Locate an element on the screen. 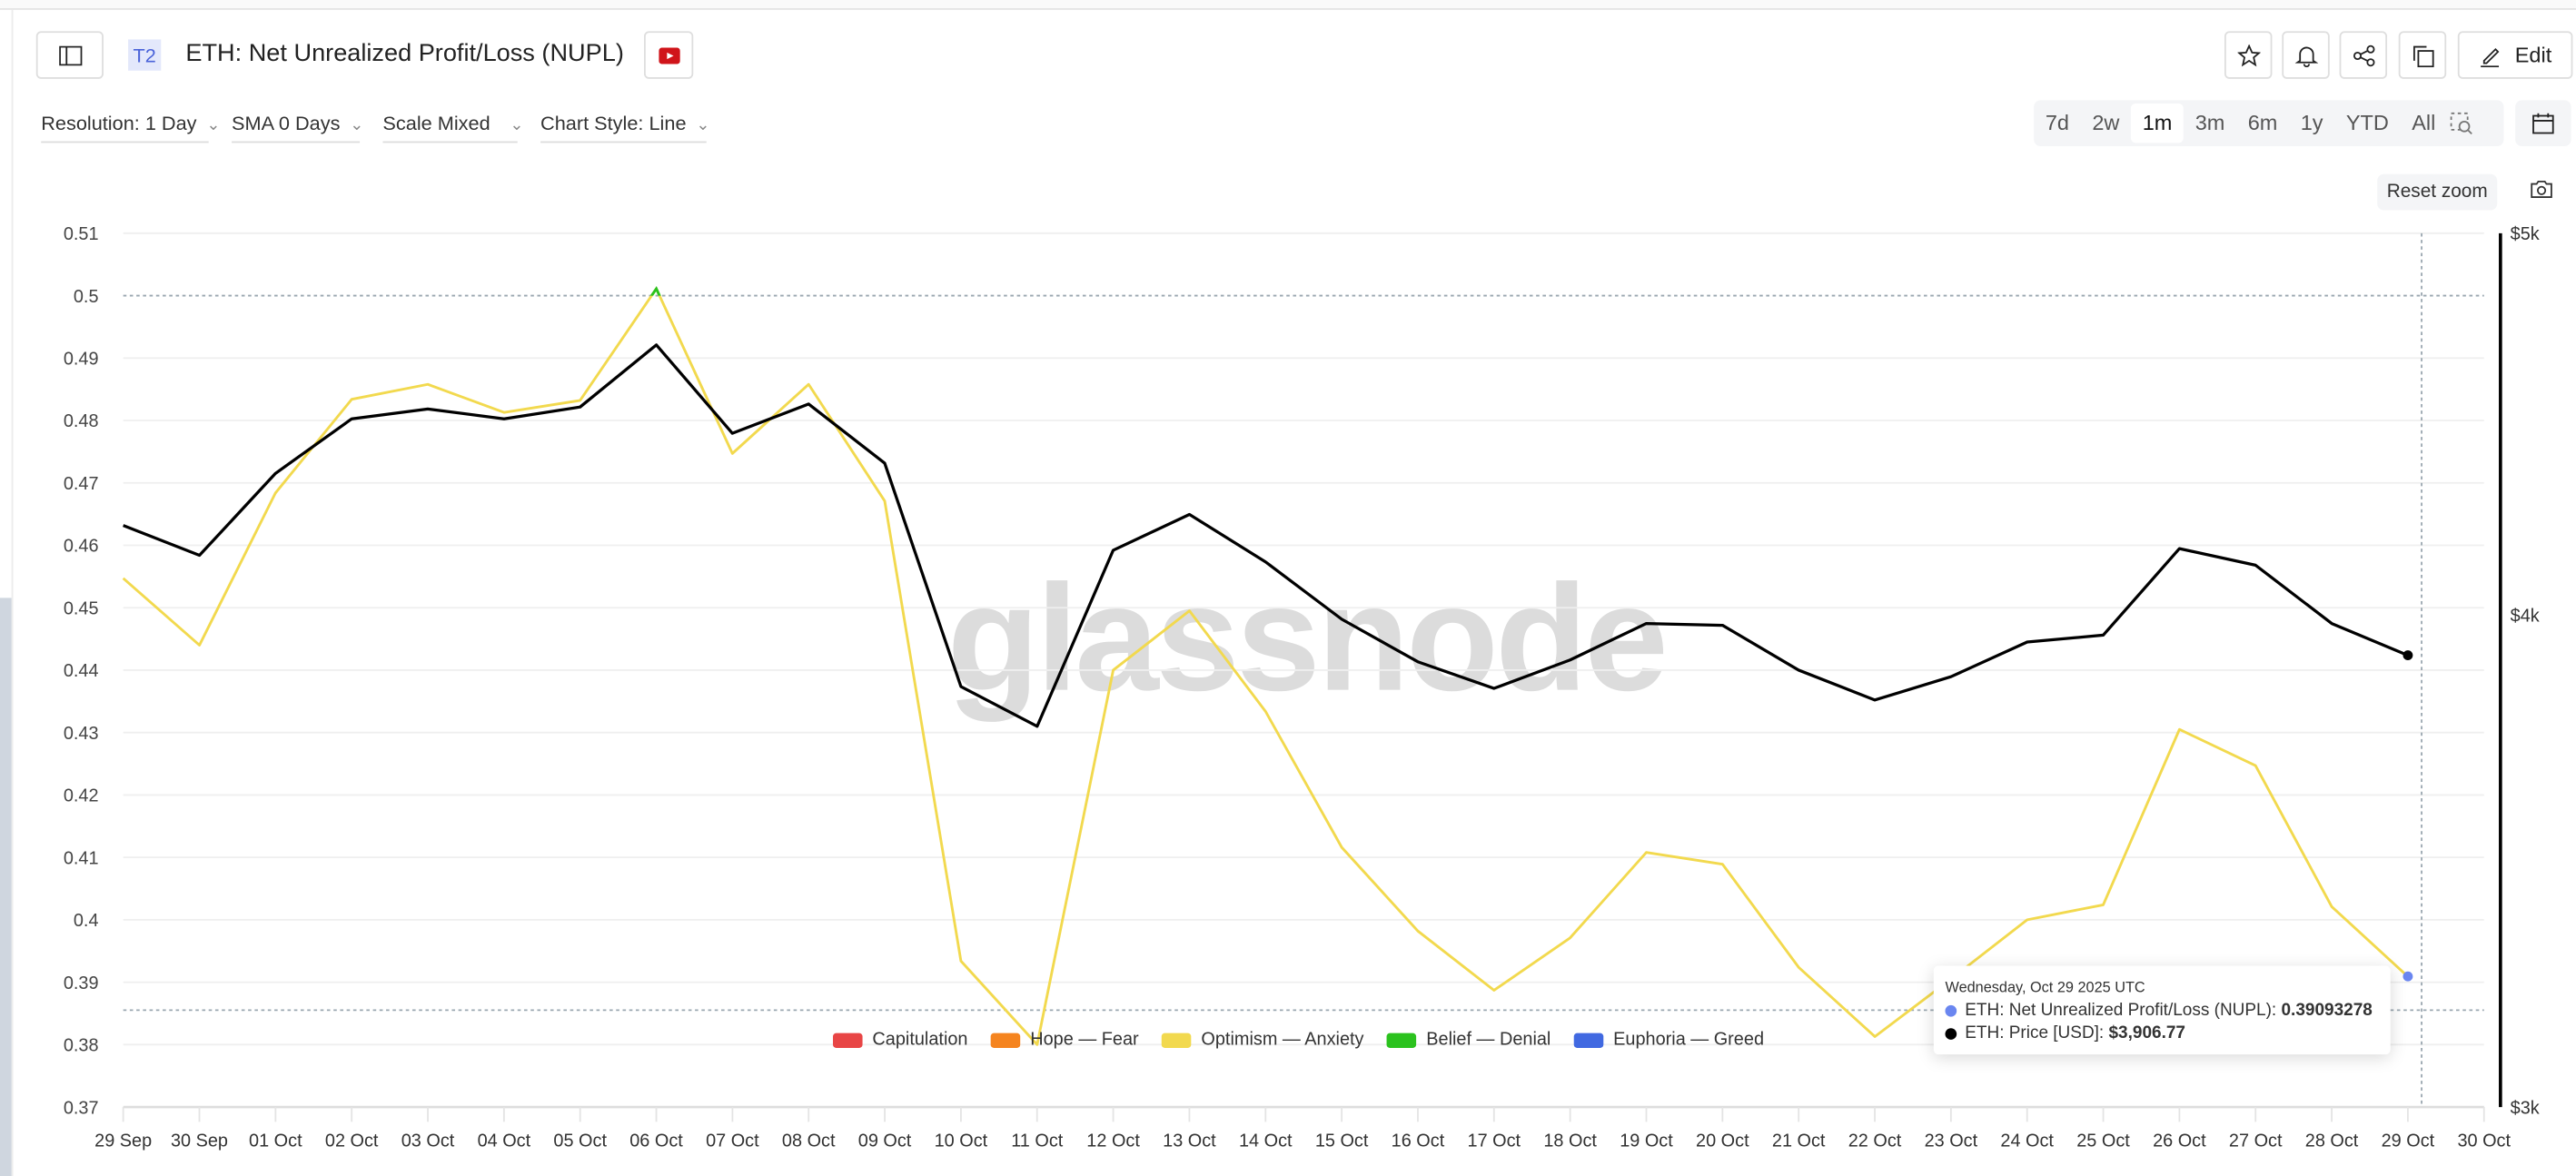 The height and width of the screenshot is (1176, 2576). range-all: All is located at coordinates (2424, 123).